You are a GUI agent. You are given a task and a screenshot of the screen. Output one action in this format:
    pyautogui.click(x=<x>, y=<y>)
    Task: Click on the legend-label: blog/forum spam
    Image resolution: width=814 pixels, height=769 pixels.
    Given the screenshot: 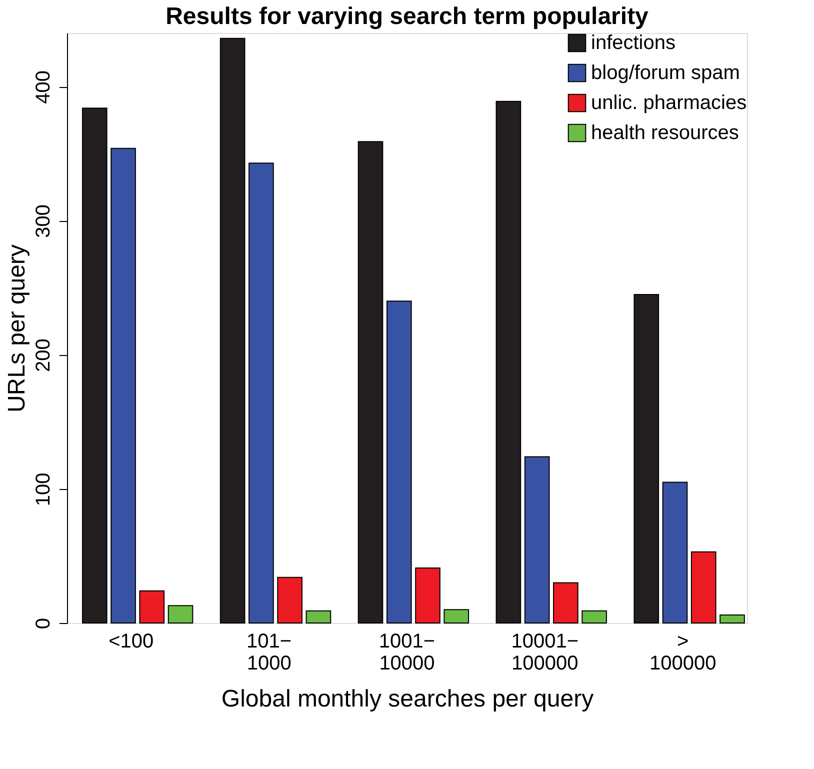 What is the action you would take?
    pyautogui.click(x=665, y=73)
    